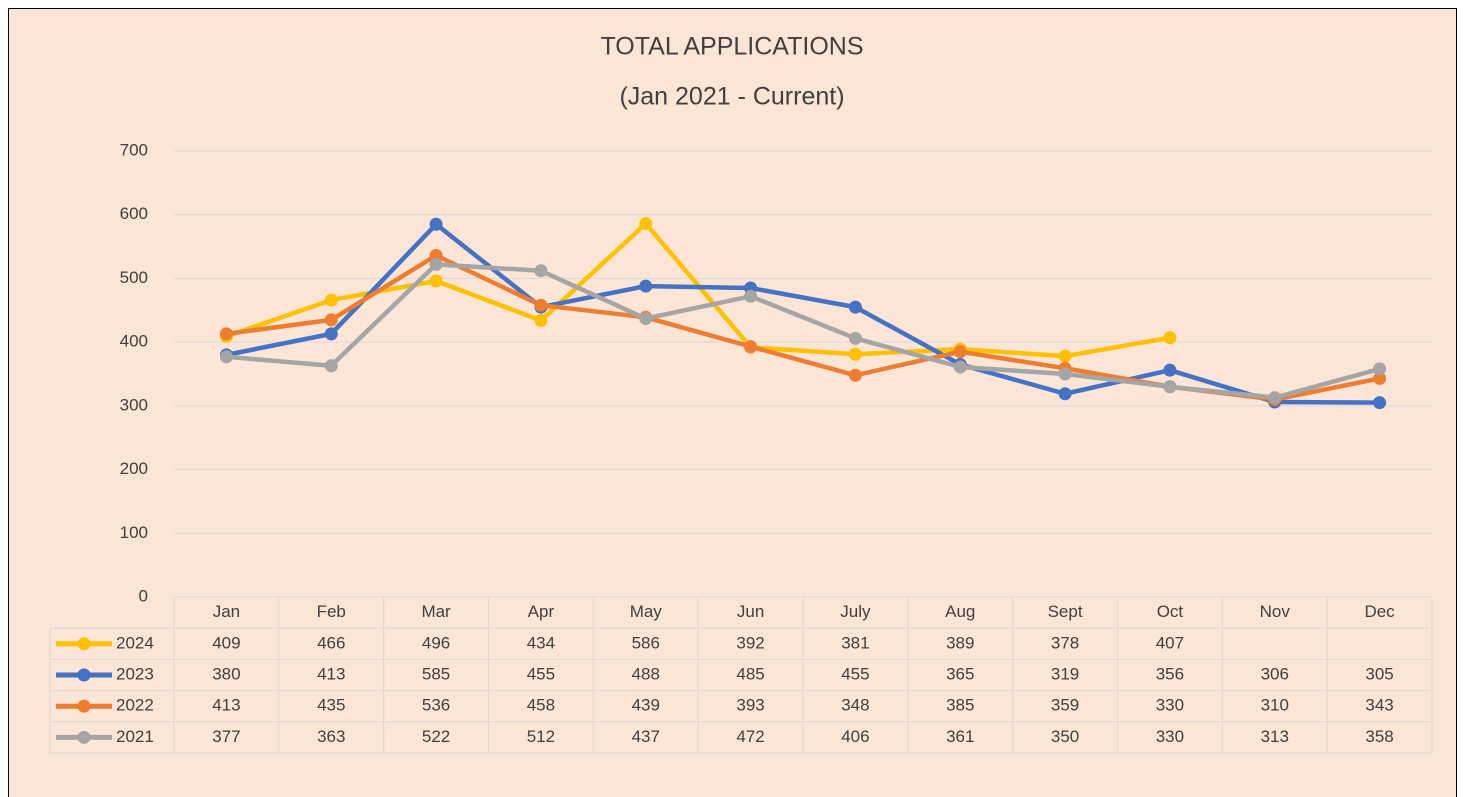 The width and height of the screenshot is (1465, 797). Describe the element at coordinates (1170, 673) in the screenshot. I see `table-value: 356` at that location.